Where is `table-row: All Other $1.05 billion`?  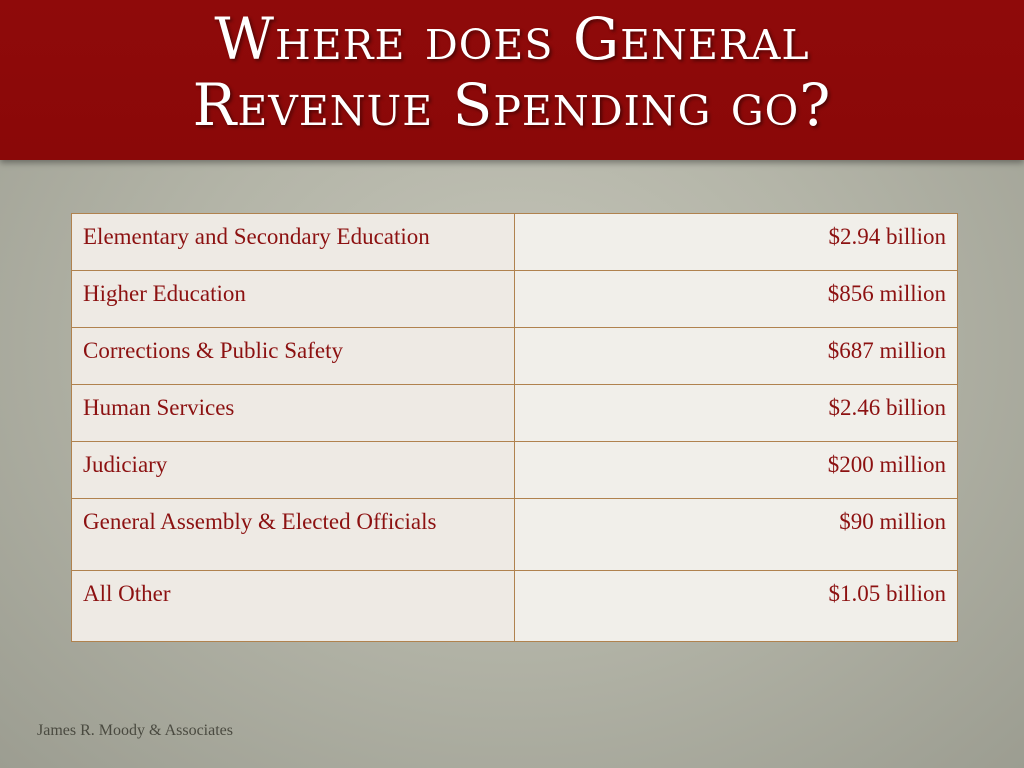
table-row: All Other $1.05 billion is located at coordinates (514, 606).